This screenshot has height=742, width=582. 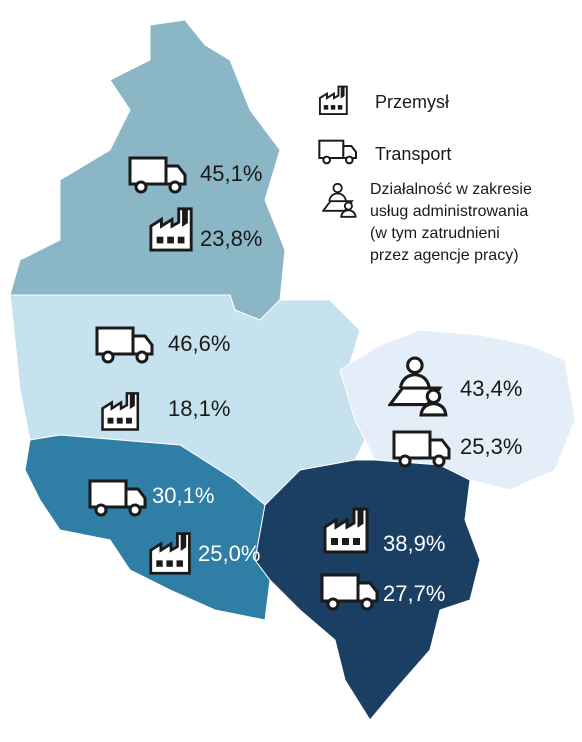 I want to click on region-southwest, so click(x=147, y=527).